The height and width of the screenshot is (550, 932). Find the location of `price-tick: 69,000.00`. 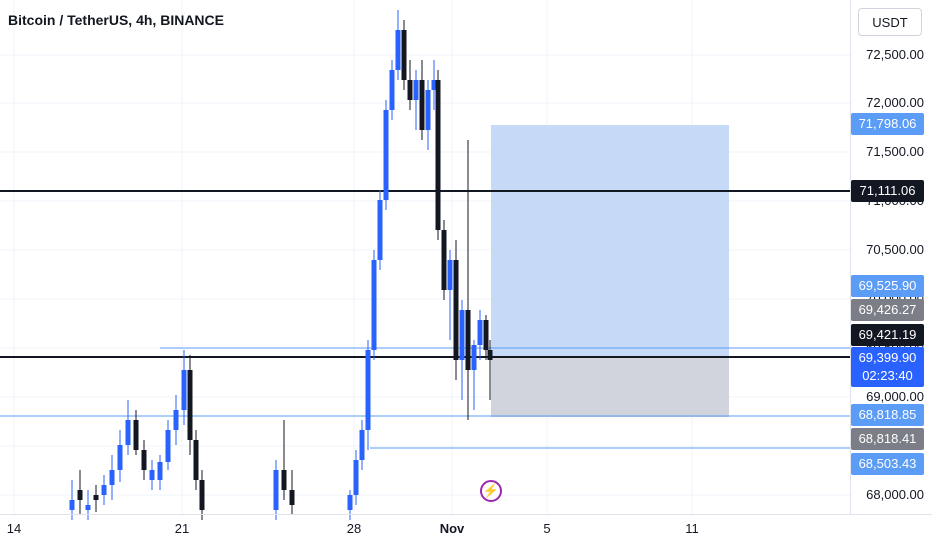

price-tick: 69,000.00 is located at coordinates (895, 396).